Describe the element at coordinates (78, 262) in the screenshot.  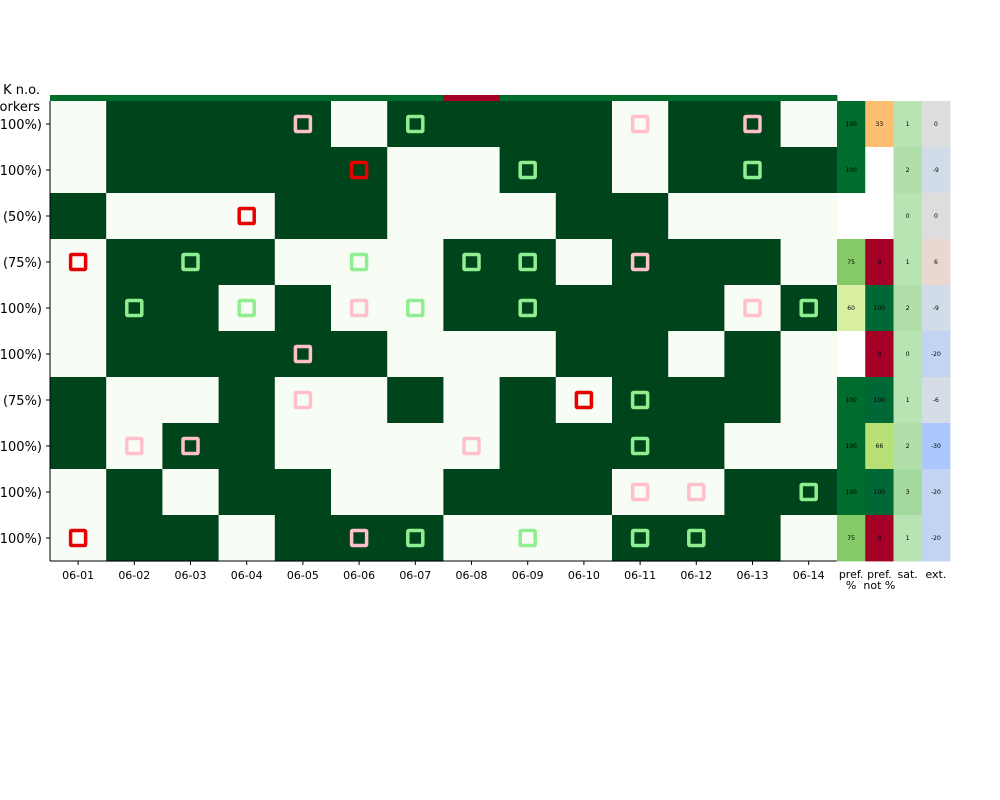
I see `marker-red` at that location.